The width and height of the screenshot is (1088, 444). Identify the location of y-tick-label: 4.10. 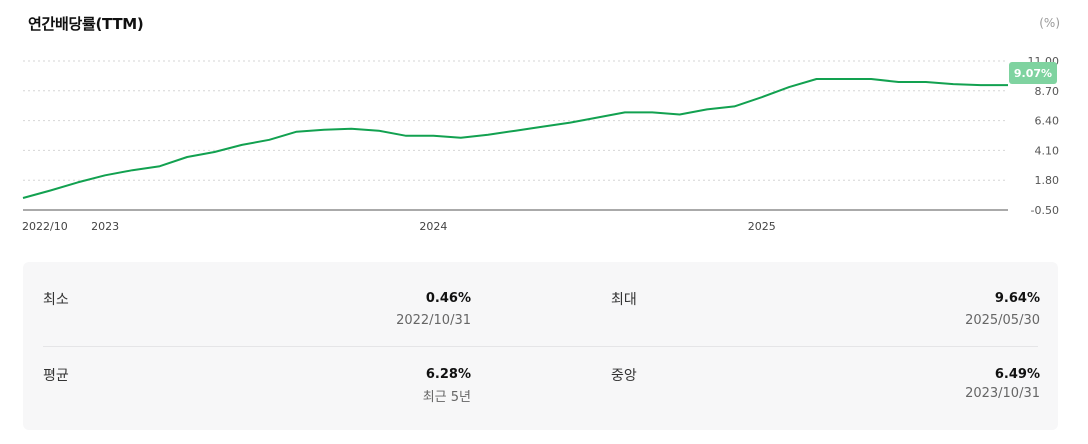
(1047, 150).